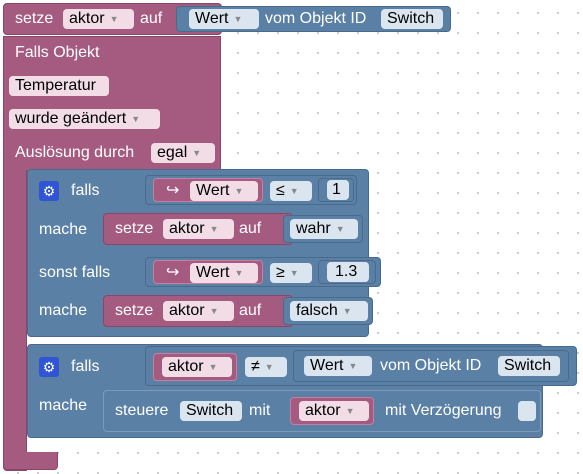 This screenshot has width=583, height=474. I want to click on ausloesung-dropdown: egal ▼, so click(183, 153).